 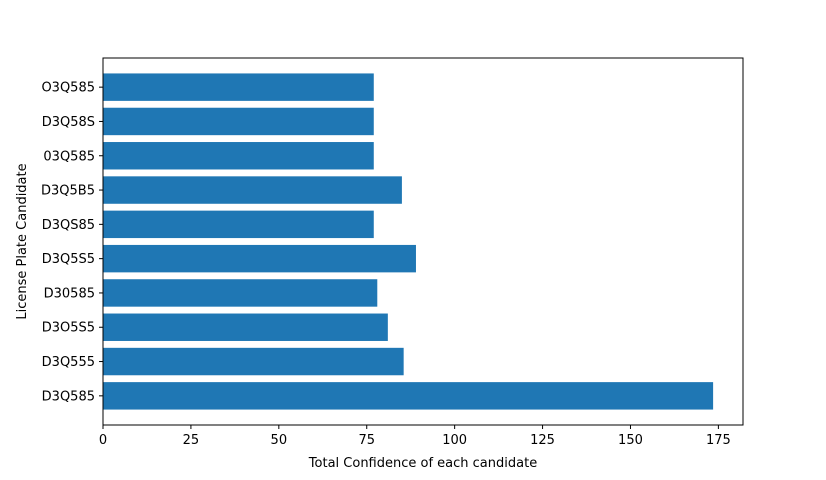 I want to click on y-tick-label: D3Q585, so click(x=68, y=396).